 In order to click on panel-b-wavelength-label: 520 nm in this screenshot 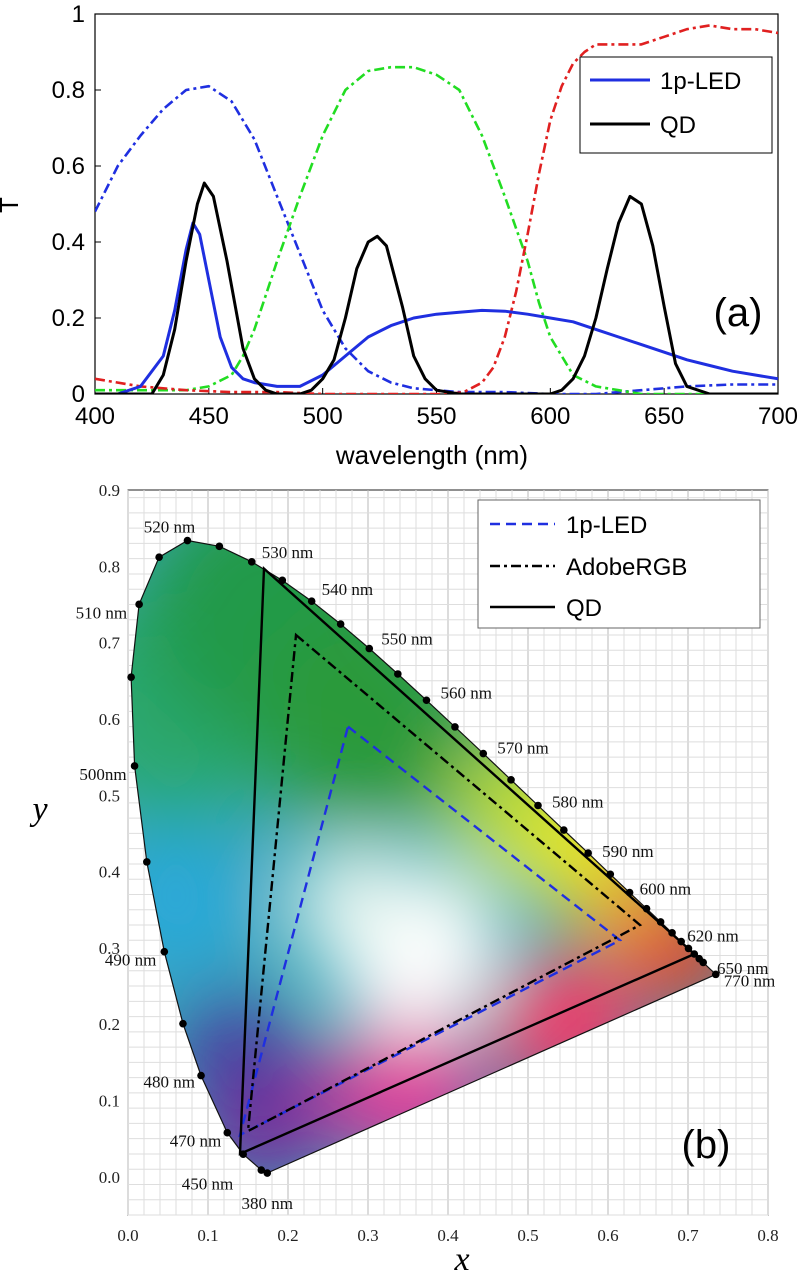, I will do `click(169, 527)`.